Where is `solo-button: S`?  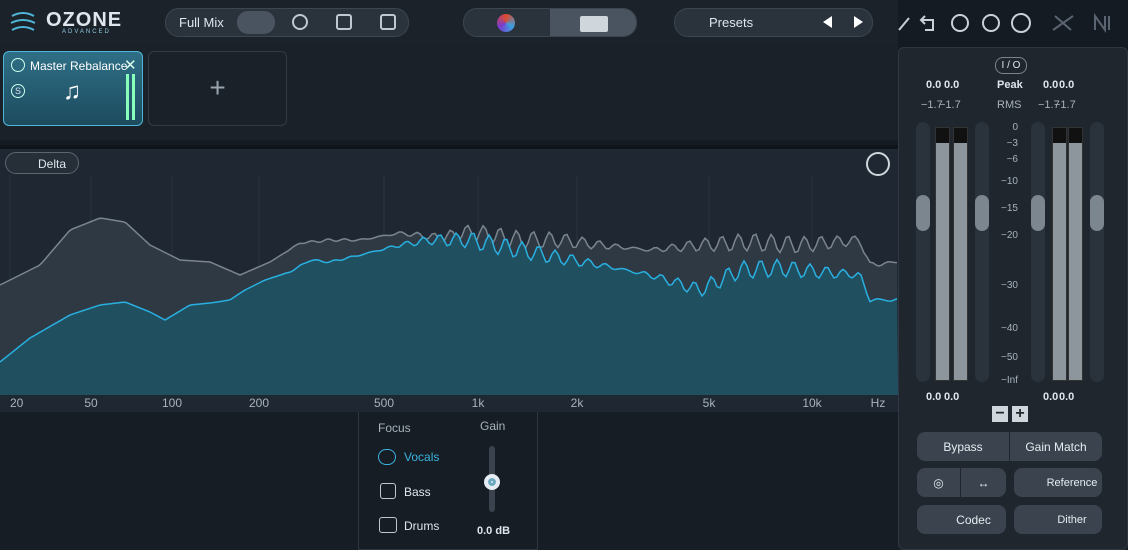 solo-button: S is located at coordinates (18, 91).